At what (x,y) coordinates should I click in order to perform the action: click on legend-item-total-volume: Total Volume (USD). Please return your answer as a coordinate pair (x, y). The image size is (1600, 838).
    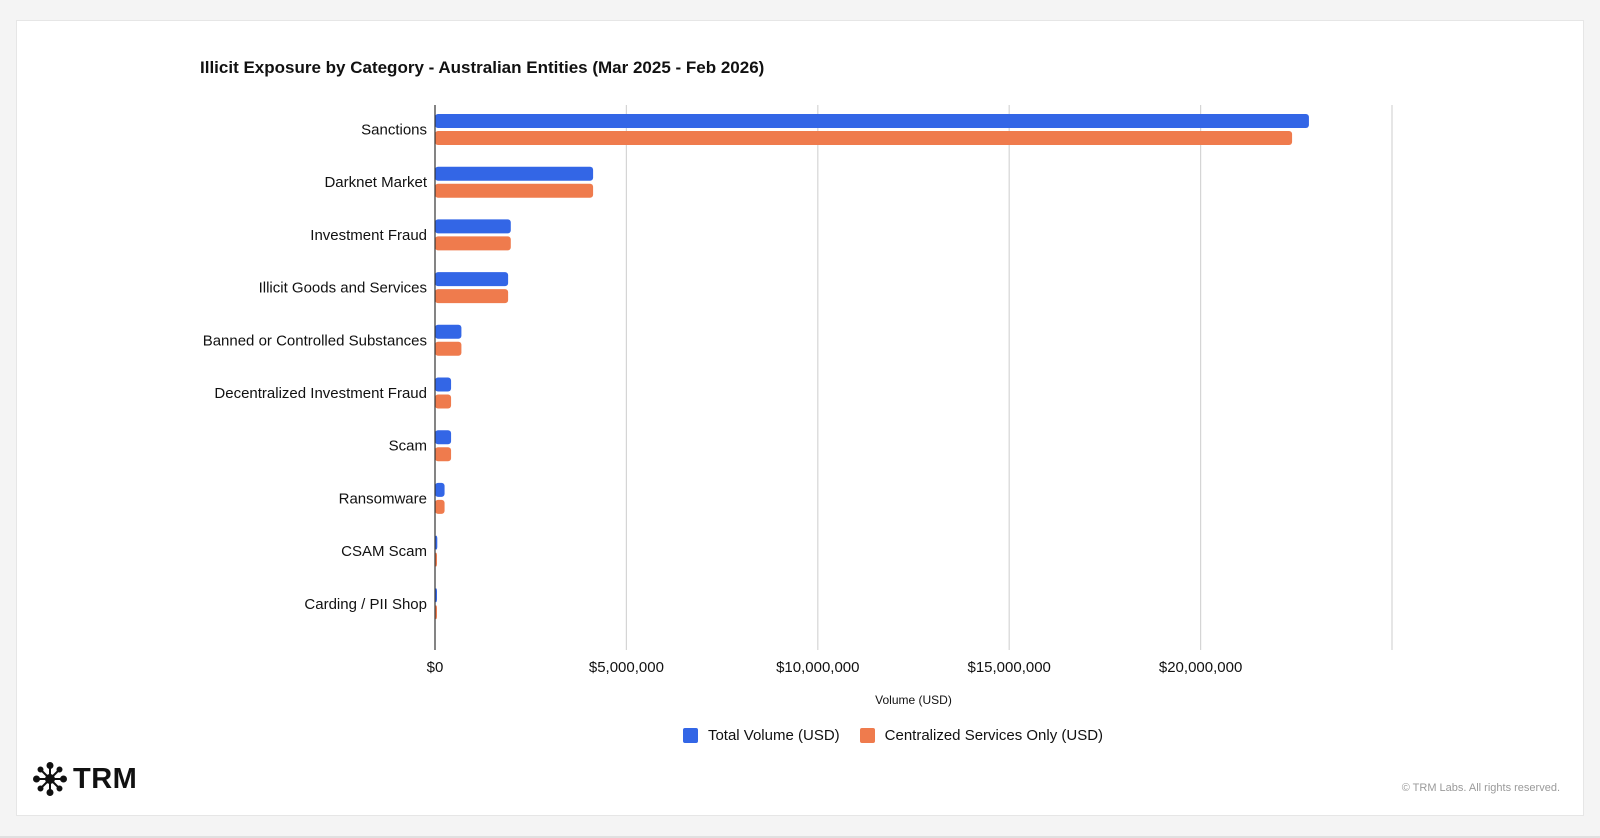
    Looking at the image, I should click on (761, 735).